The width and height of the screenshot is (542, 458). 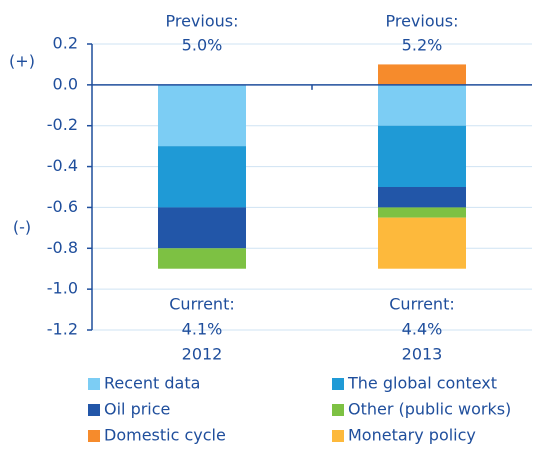 I want to click on legend-label: Oil price, so click(x=137, y=409).